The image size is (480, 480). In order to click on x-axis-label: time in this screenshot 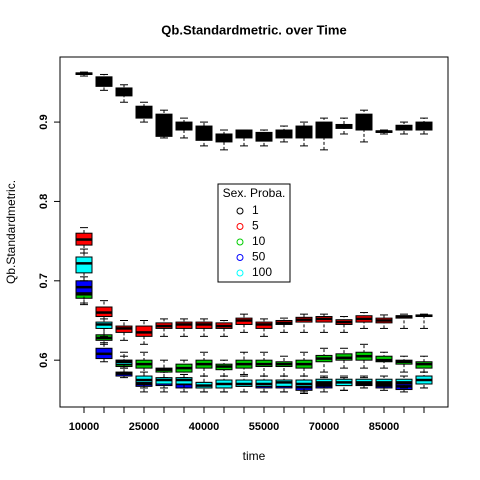, I will do `click(254, 456)`.